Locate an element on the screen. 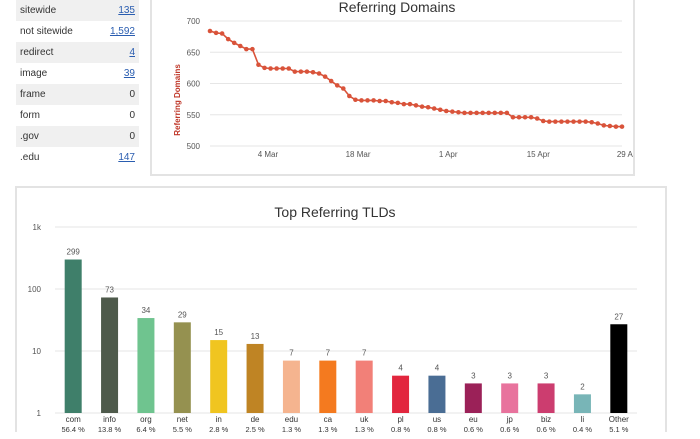 The image size is (700, 439). bar-group-li: 2 li0.4 % is located at coordinates (583, 408).